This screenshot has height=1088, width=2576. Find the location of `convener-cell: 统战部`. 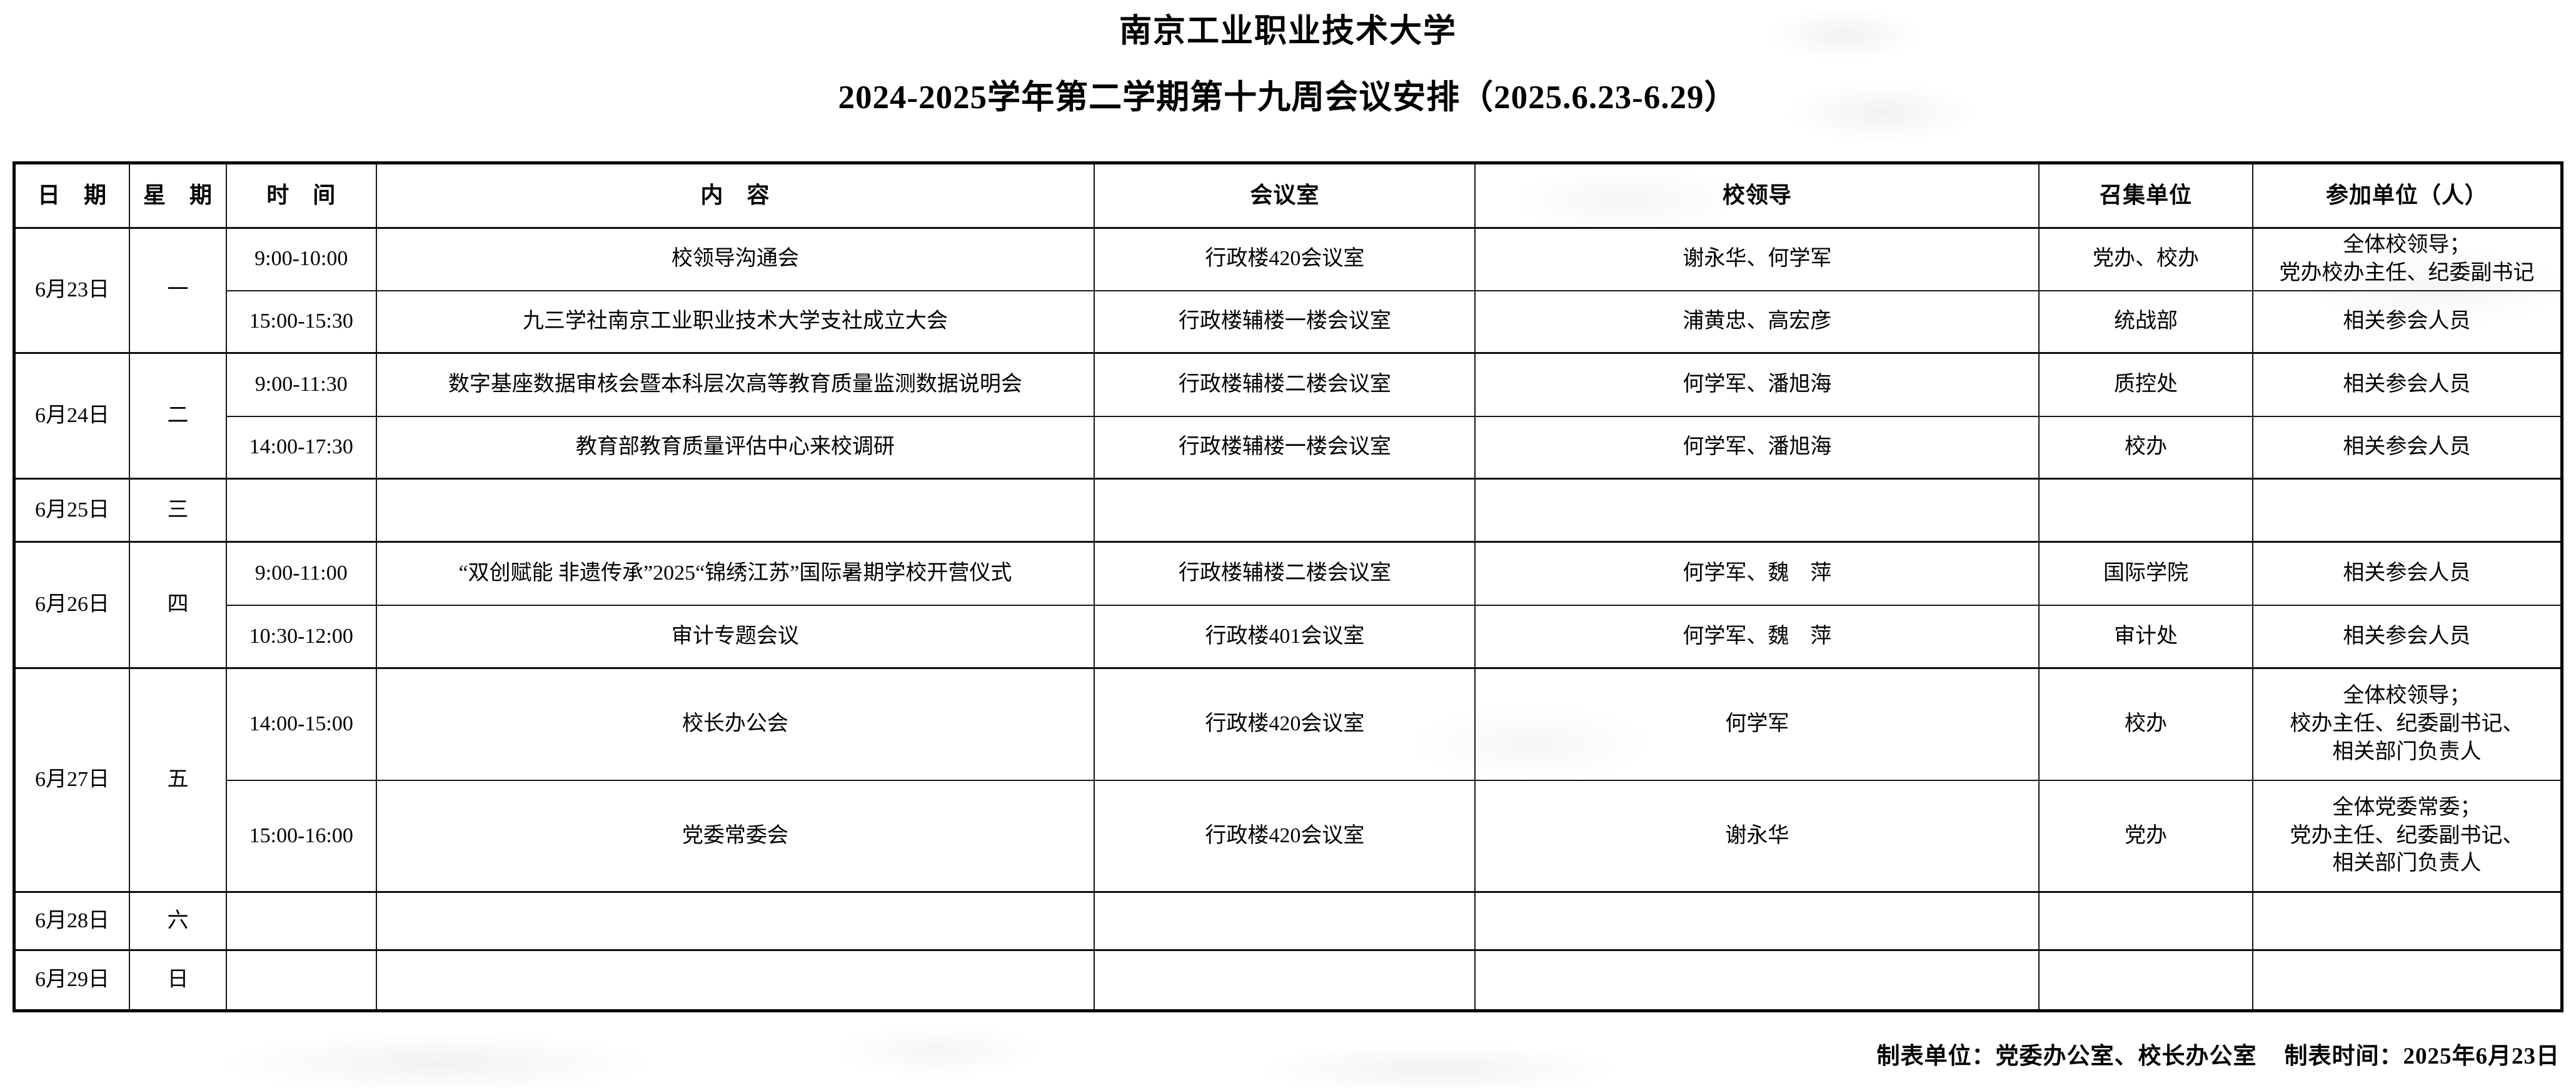

convener-cell: 统战部 is located at coordinates (2145, 322).